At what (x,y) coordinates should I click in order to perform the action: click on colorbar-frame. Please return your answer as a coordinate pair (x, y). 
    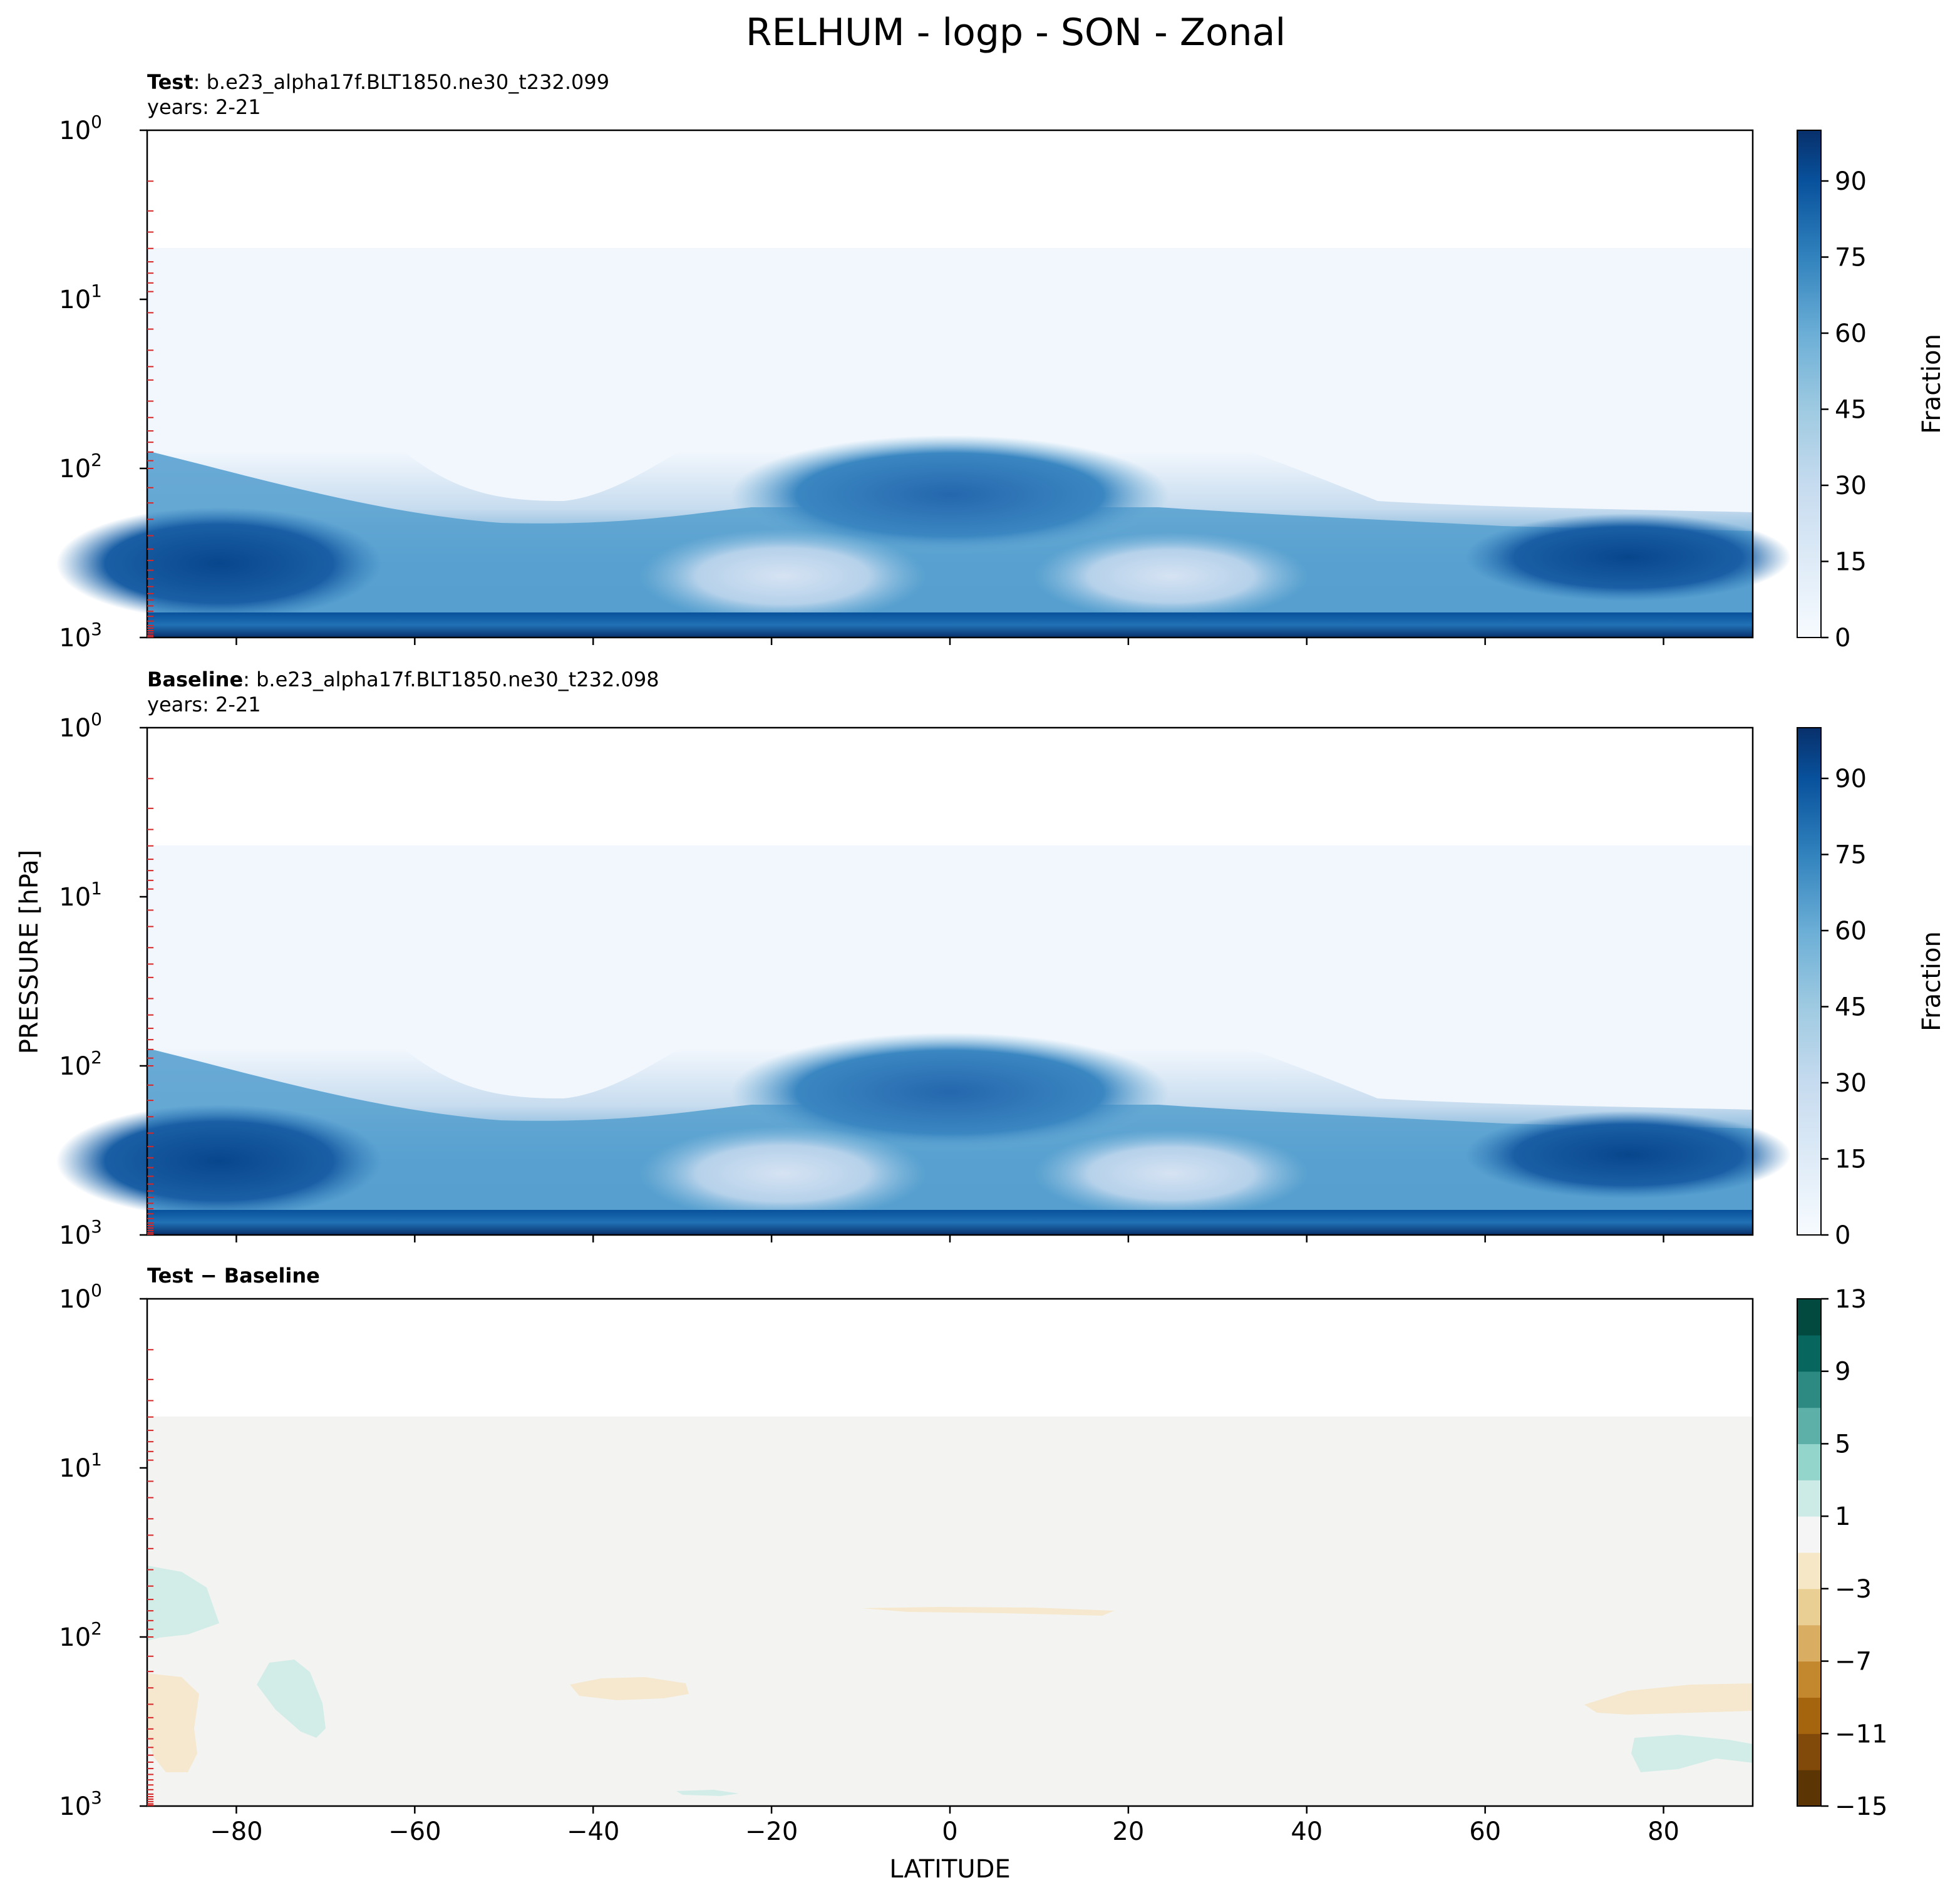
    Looking at the image, I should click on (1809, 1552).